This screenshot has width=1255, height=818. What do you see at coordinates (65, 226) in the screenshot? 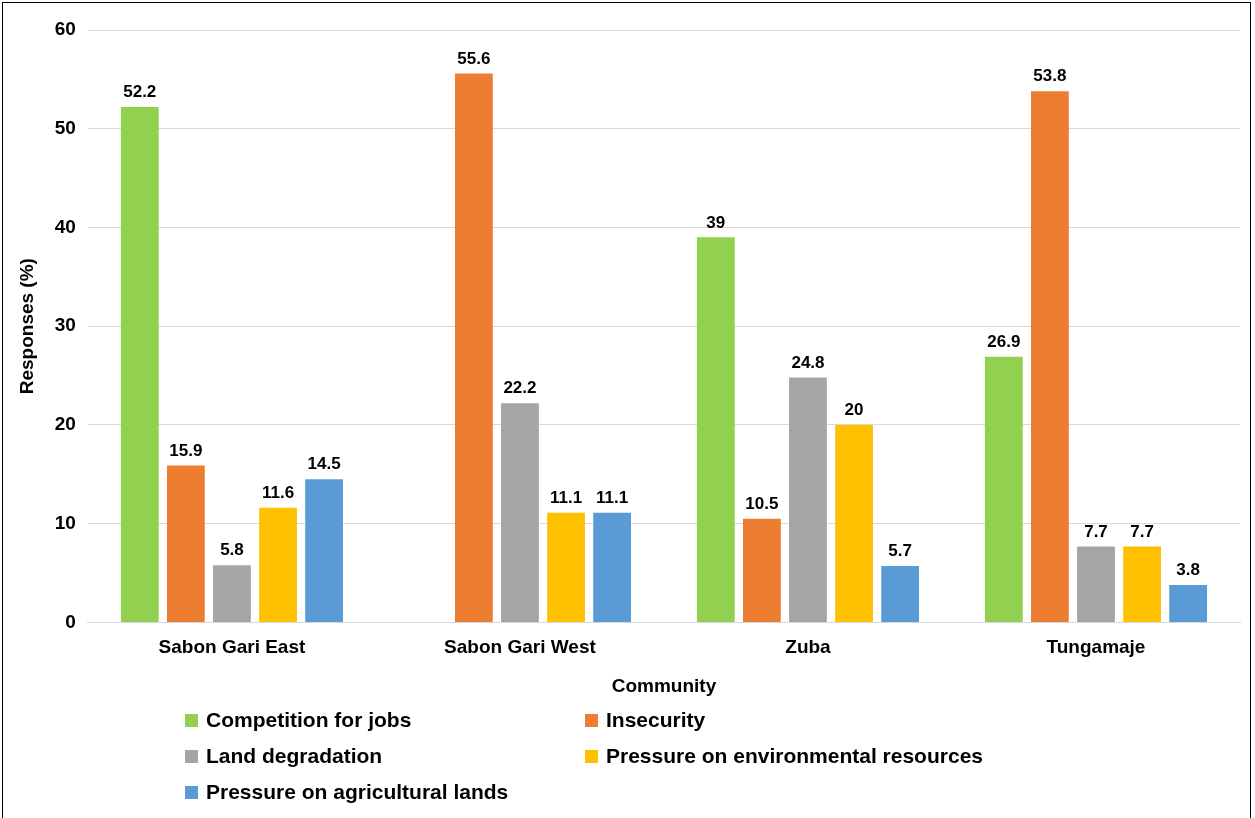
I see `y-tick-label: 40` at bounding box center [65, 226].